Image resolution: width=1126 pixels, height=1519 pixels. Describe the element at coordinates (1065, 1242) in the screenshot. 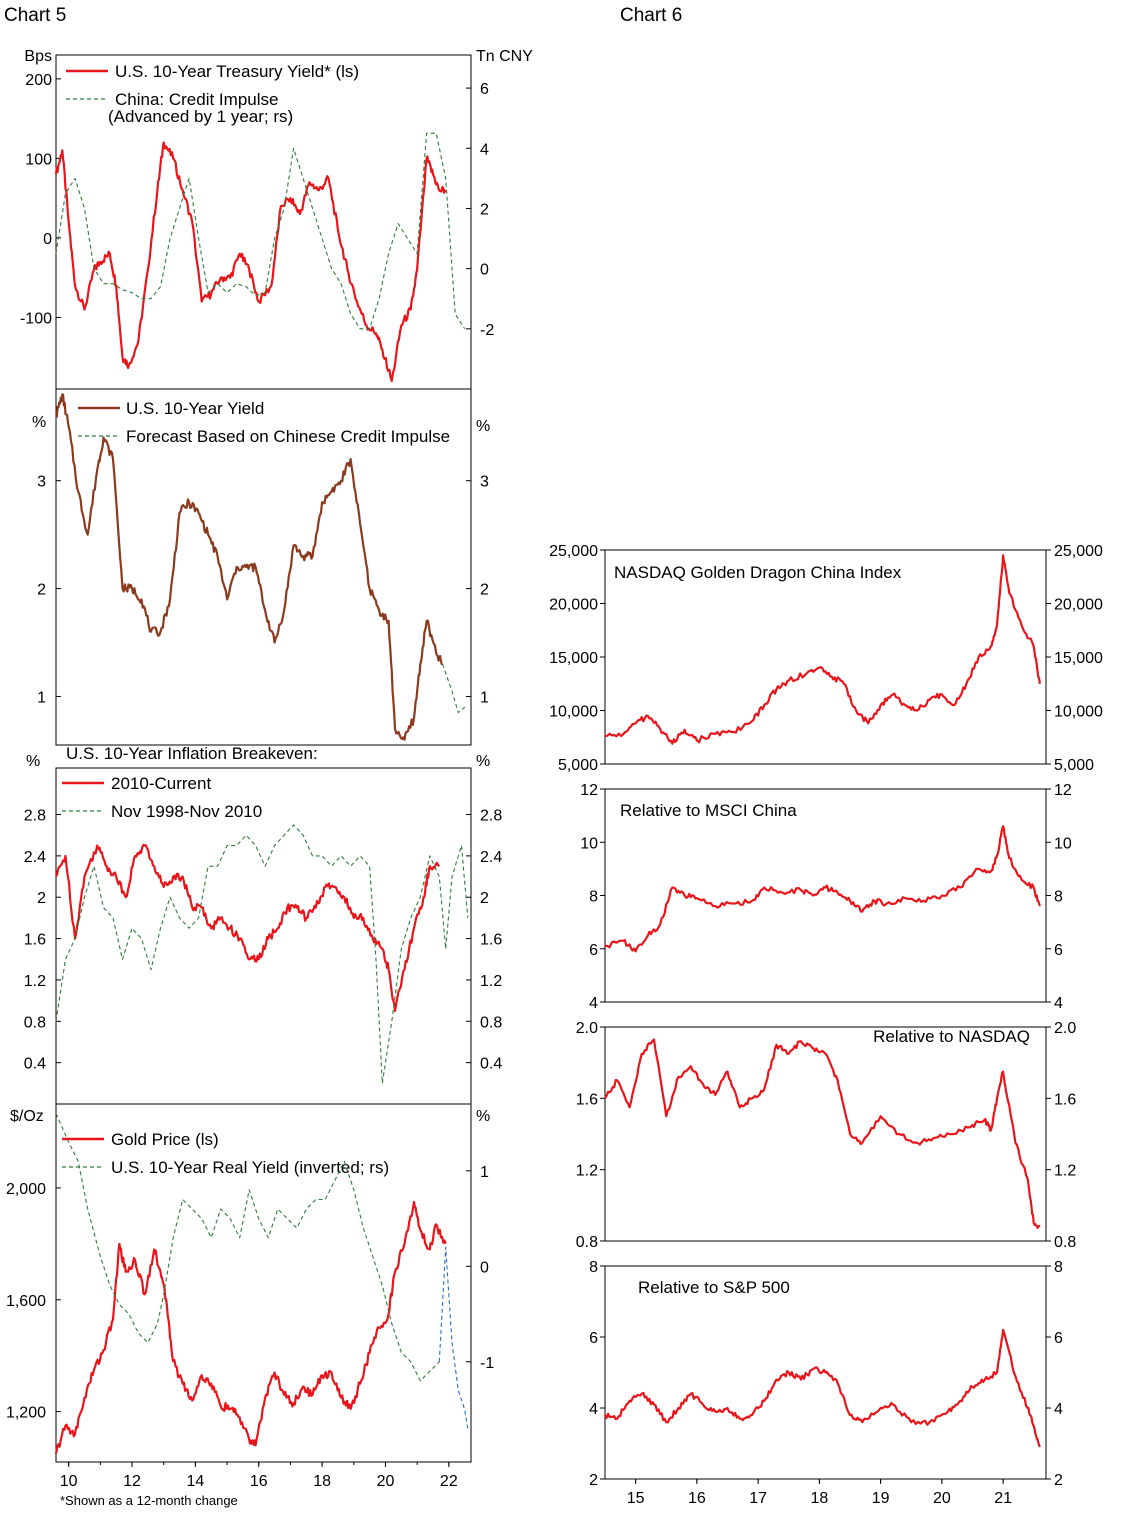

I see `y-tick-label-right: 0.8` at that location.